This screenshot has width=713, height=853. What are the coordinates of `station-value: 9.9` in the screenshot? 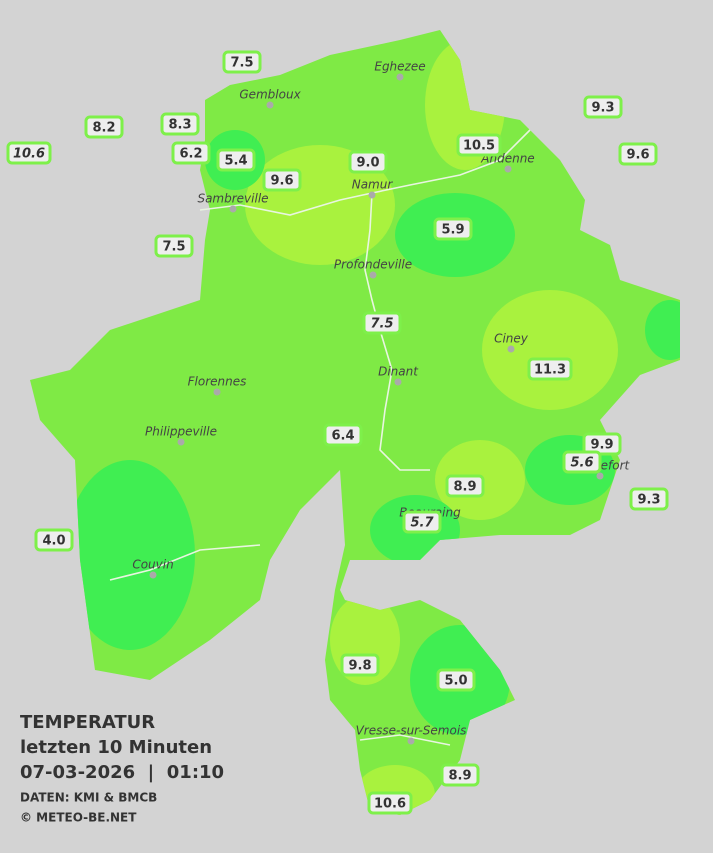 It's located at (601, 445).